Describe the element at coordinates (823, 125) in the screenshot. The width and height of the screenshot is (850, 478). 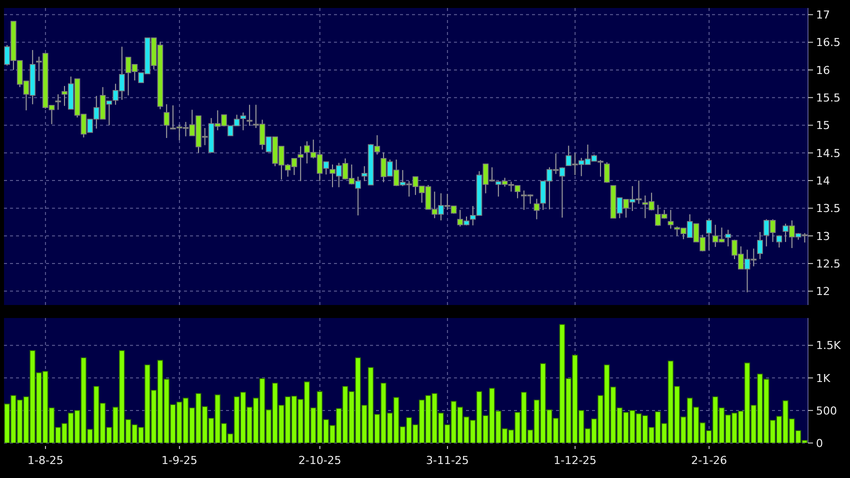
I see `y-tick-label: 15` at that location.